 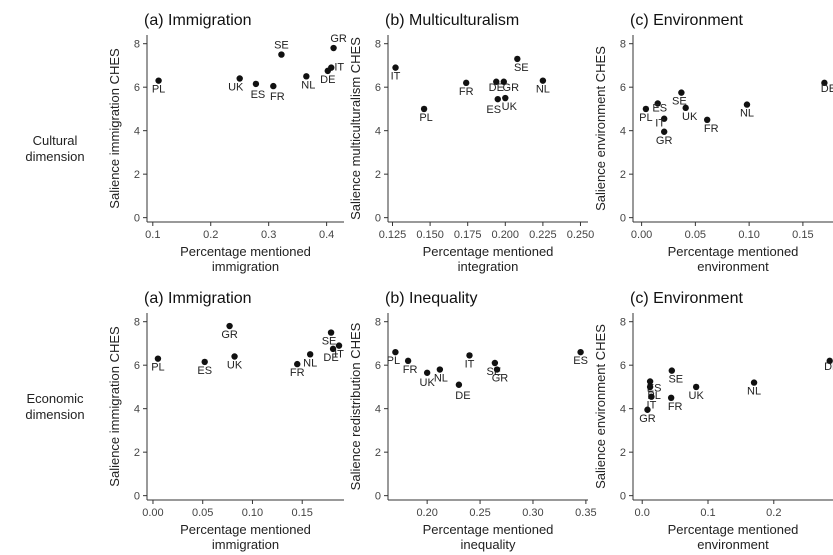 I want to click on x-tick-label: 0.150, so click(x=430, y=235).